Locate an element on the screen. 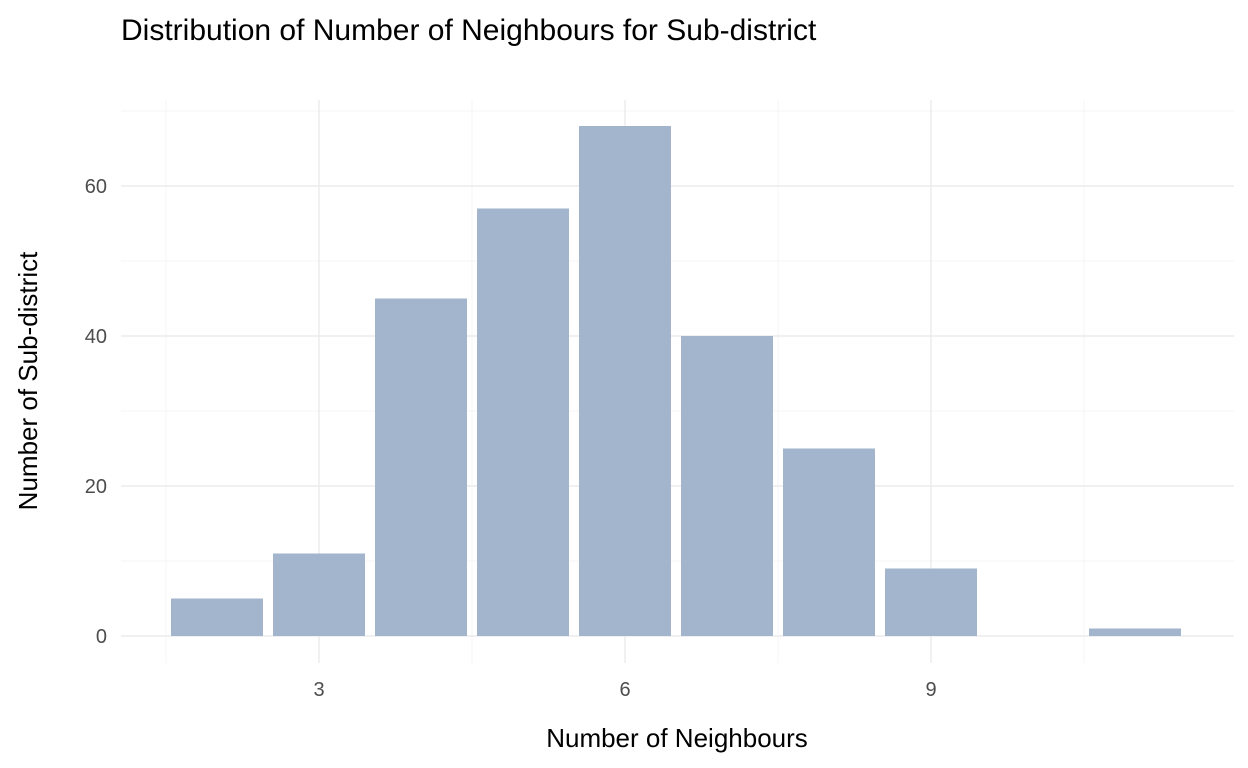 The height and width of the screenshot is (768, 1248). y-axis-title: Number of Sub-district is located at coordinates (28, 380).